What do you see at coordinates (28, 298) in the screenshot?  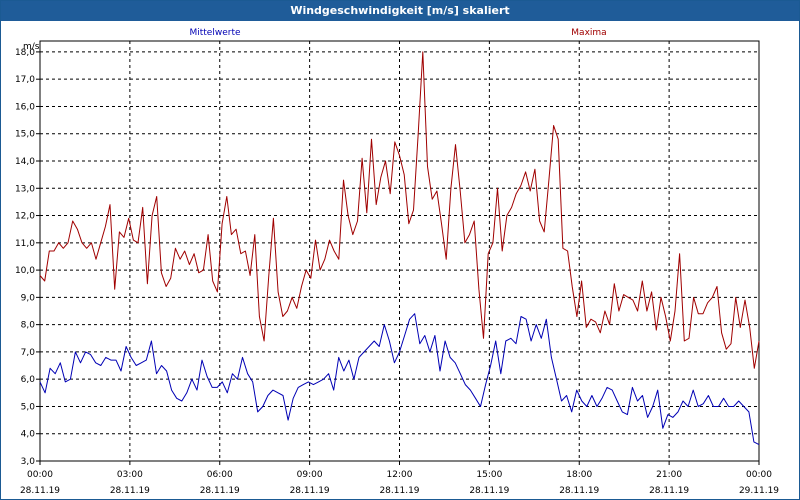 I see `y-tick-label: 9,0` at bounding box center [28, 298].